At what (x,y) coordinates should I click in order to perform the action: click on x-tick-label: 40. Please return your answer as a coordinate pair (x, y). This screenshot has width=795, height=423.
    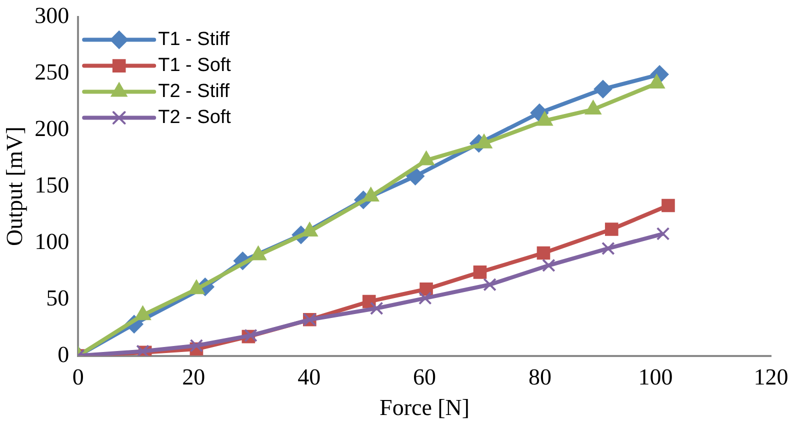
    Looking at the image, I should click on (309, 377).